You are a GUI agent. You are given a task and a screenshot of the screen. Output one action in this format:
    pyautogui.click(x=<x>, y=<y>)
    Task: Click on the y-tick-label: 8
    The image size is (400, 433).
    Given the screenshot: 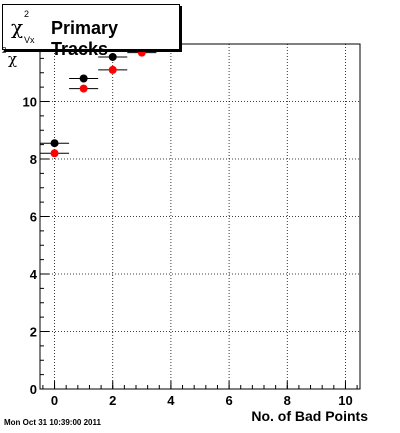 What is the action you would take?
    pyautogui.click(x=33, y=159)
    